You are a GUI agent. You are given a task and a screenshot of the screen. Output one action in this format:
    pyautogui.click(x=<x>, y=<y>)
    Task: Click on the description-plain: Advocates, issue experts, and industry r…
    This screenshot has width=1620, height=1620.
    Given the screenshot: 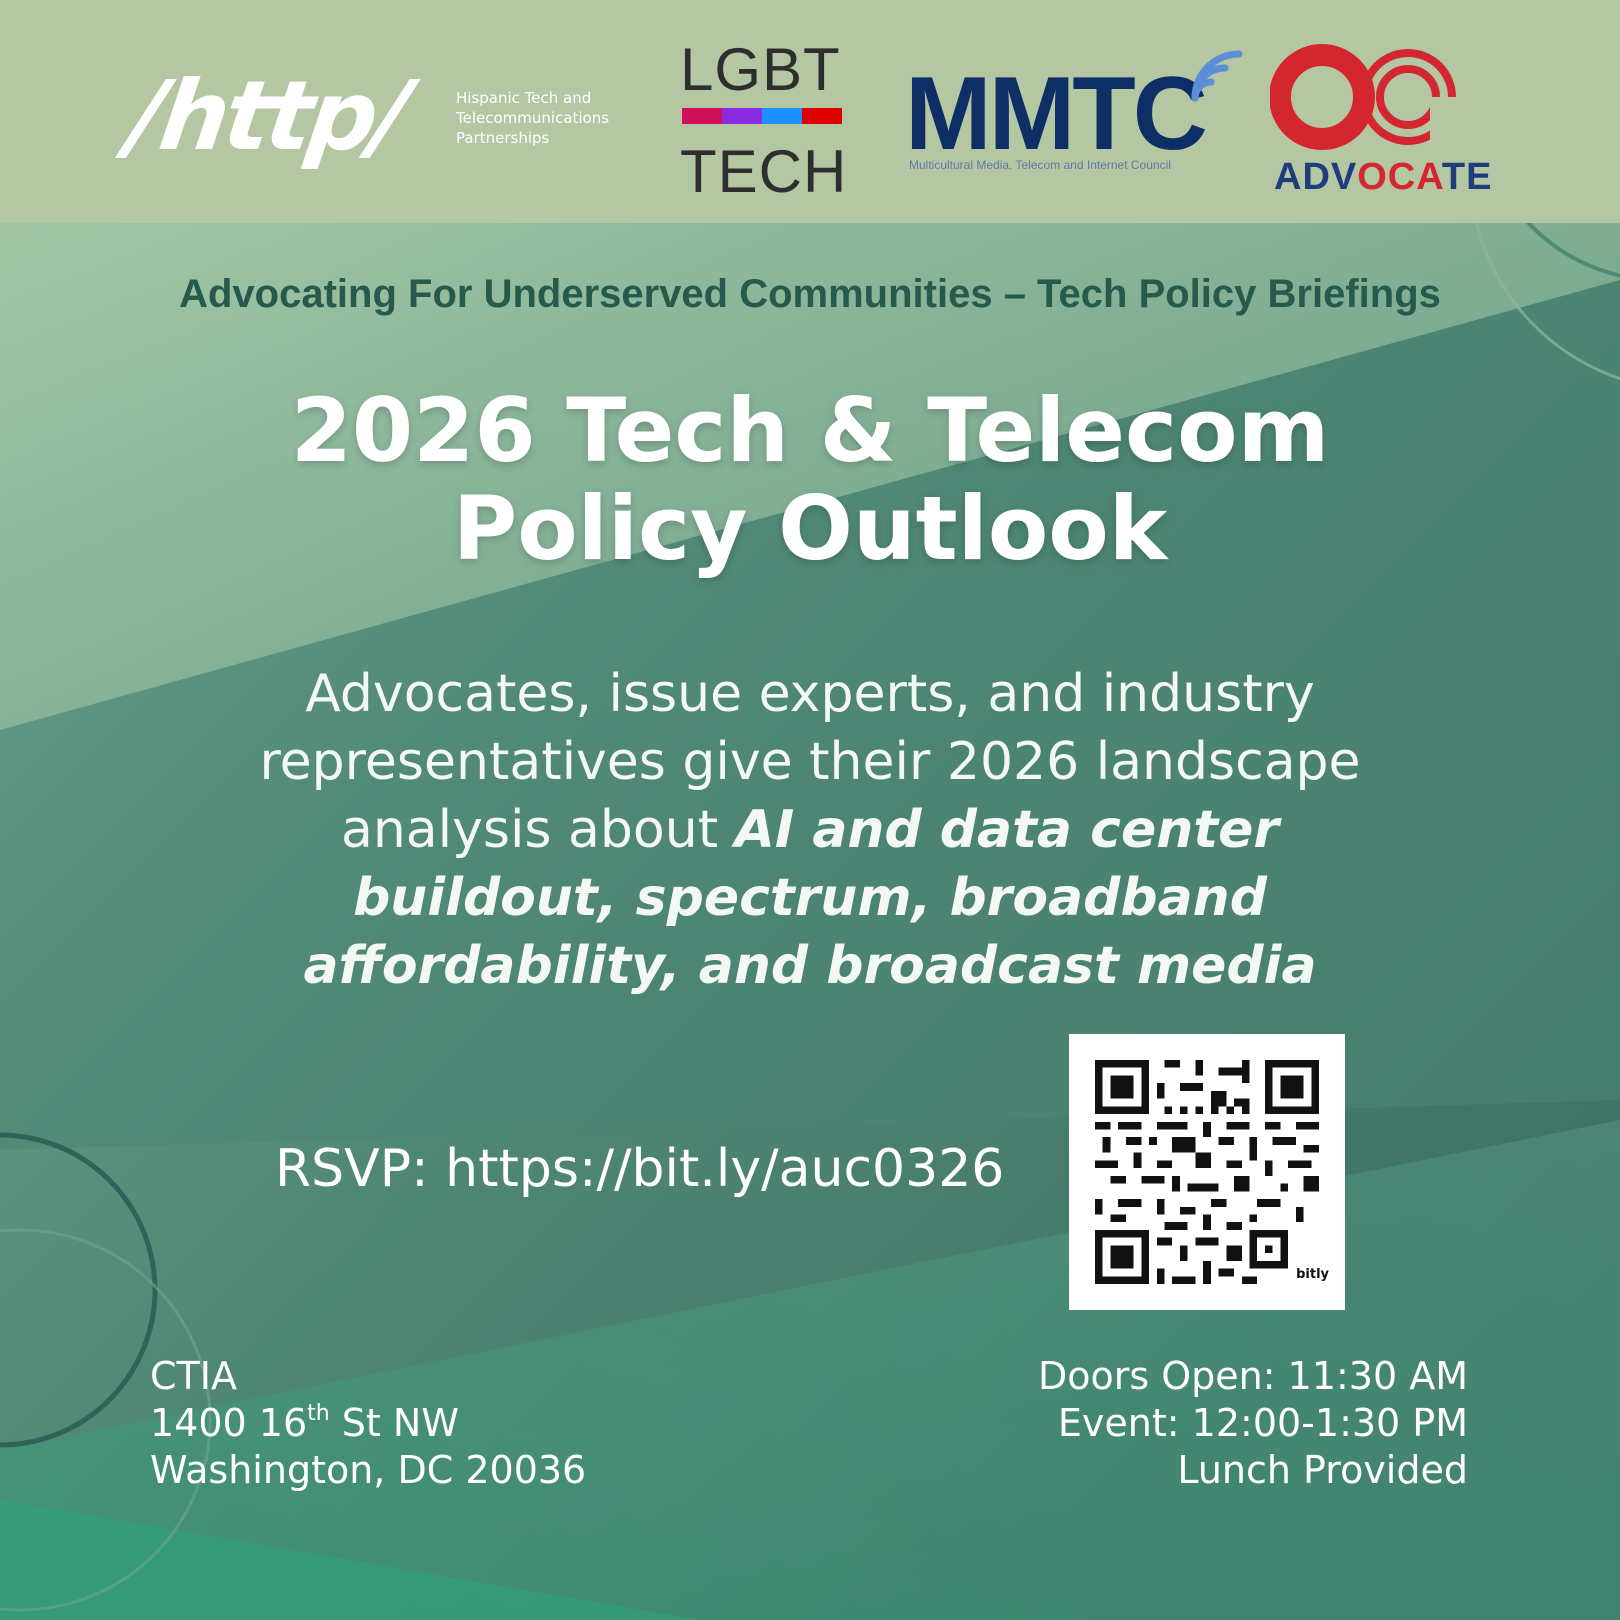 What is the action you would take?
    pyautogui.click(x=810, y=762)
    